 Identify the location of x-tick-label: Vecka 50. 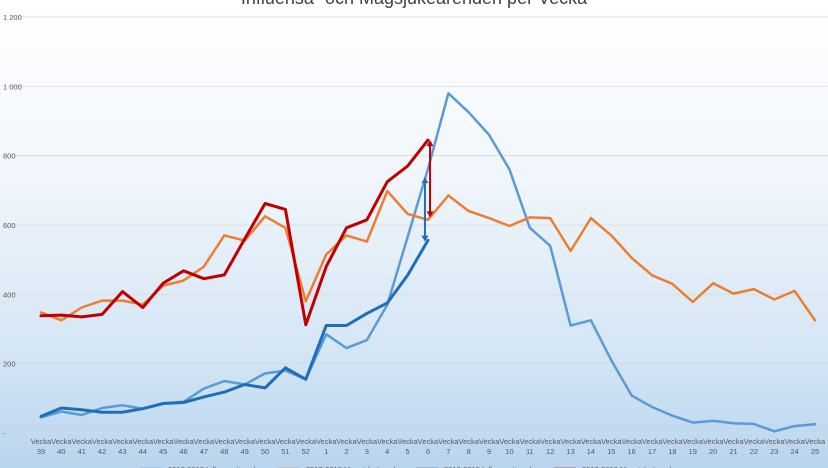
(265, 446).